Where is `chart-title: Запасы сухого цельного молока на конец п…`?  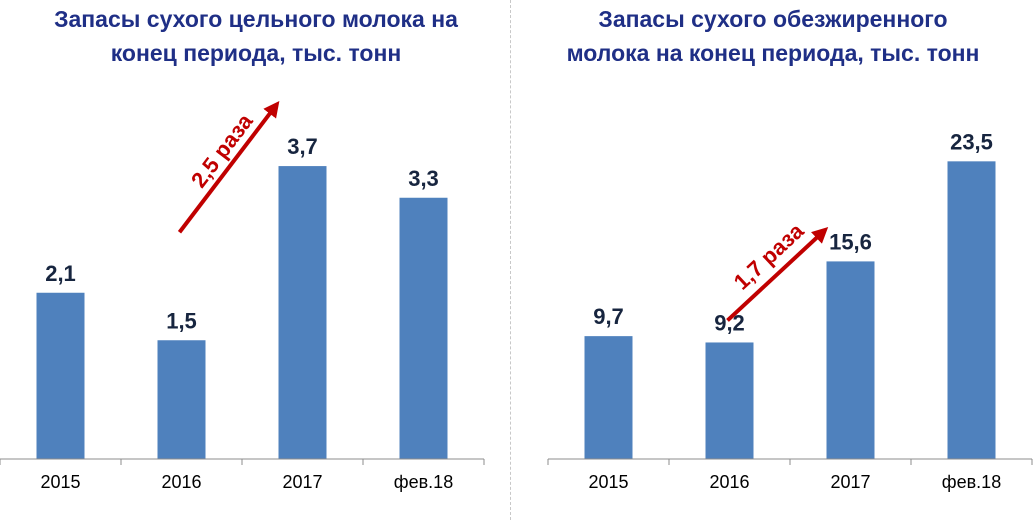 chart-title: Запасы сухого цельного молока на конец п… is located at coordinates (256, 36).